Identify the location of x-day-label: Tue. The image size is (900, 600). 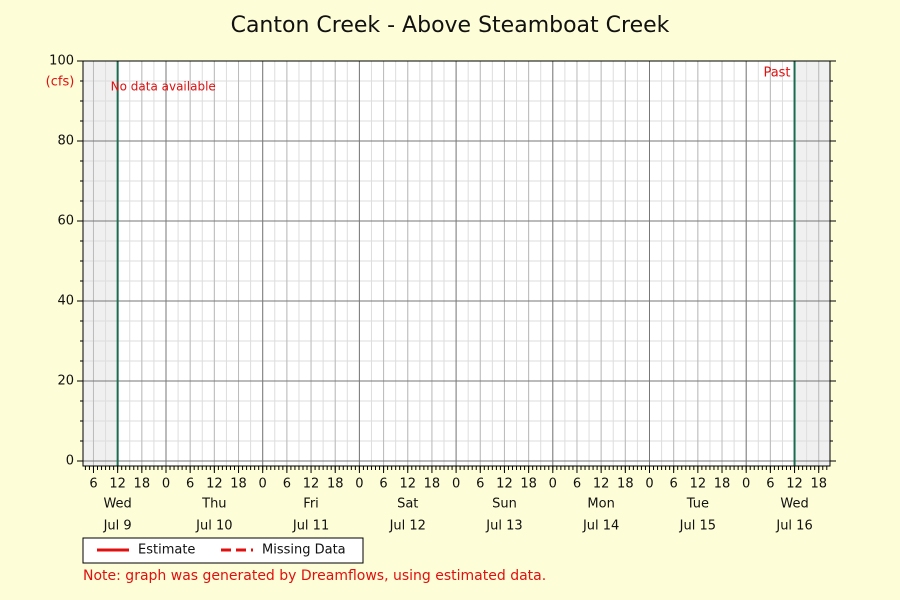
(697, 504).